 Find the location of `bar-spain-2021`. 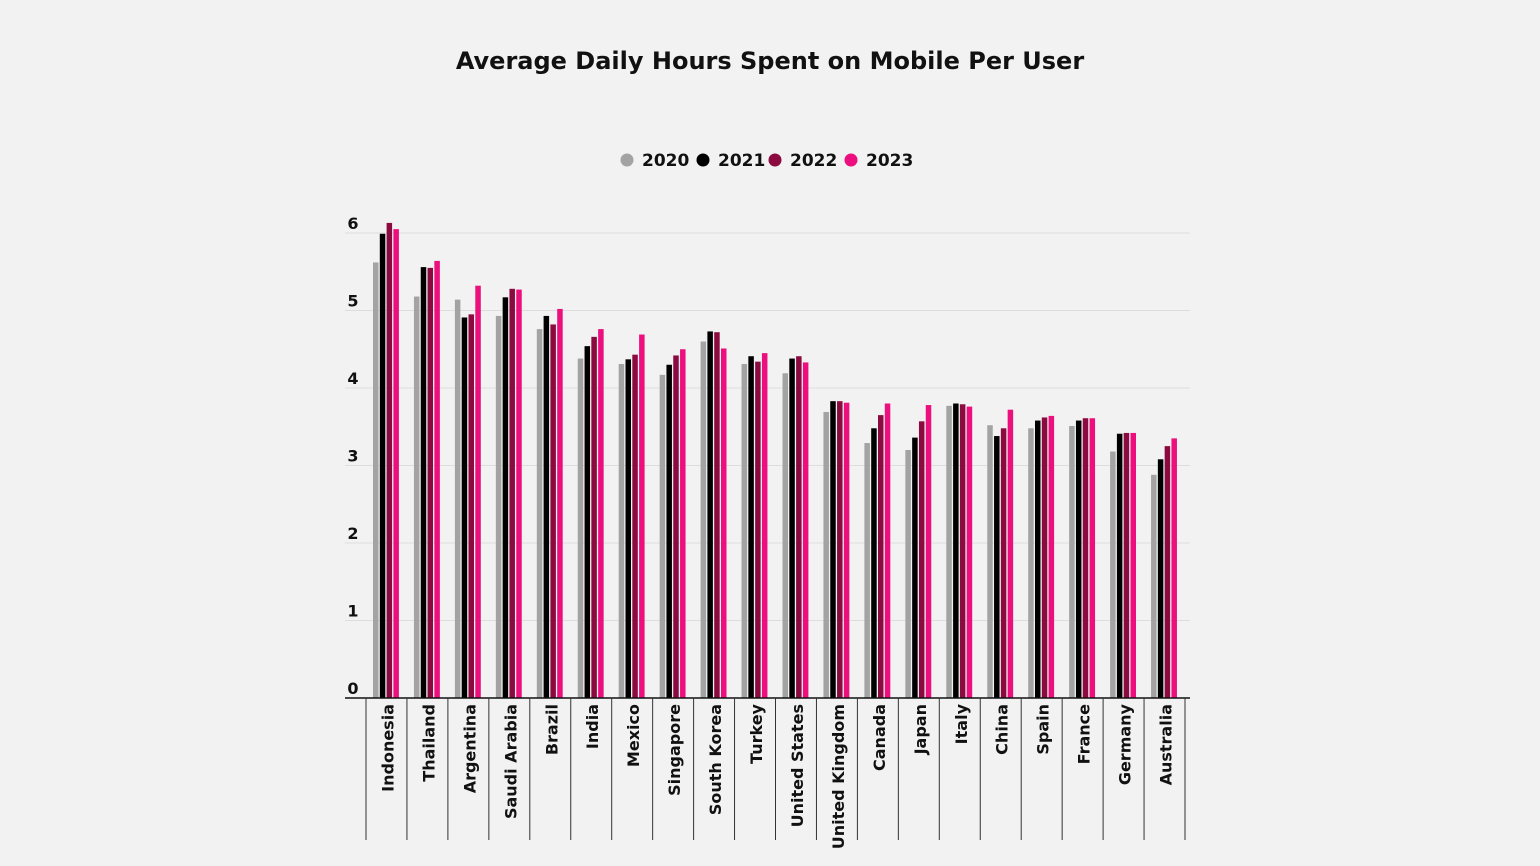

bar-spain-2021 is located at coordinates (1038, 559).